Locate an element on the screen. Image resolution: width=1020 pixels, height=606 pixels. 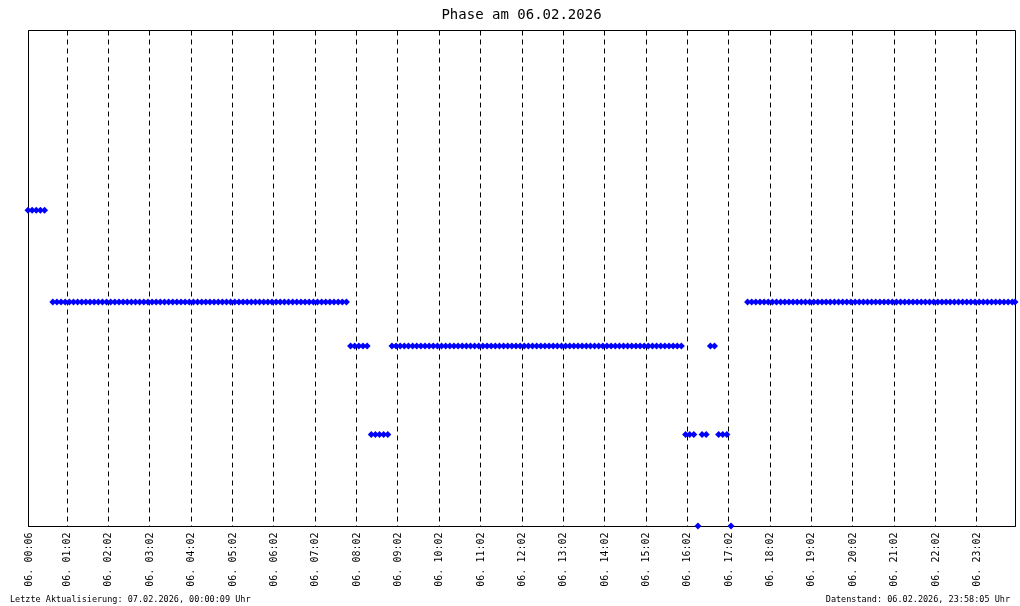
x-tick-label: 06. 15:02 is located at coordinates (646, 559).